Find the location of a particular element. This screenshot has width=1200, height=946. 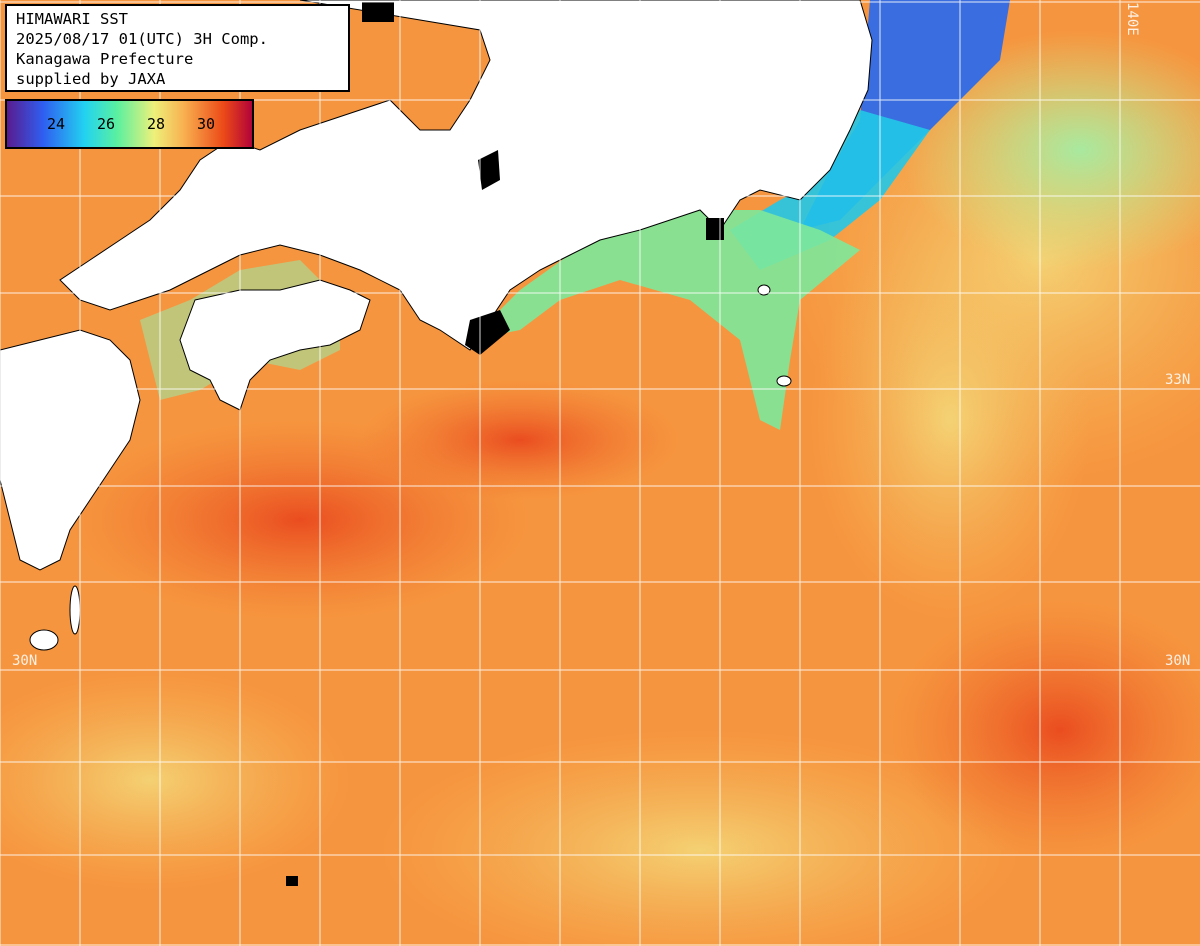

land-kyushu is located at coordinates (70, 450).